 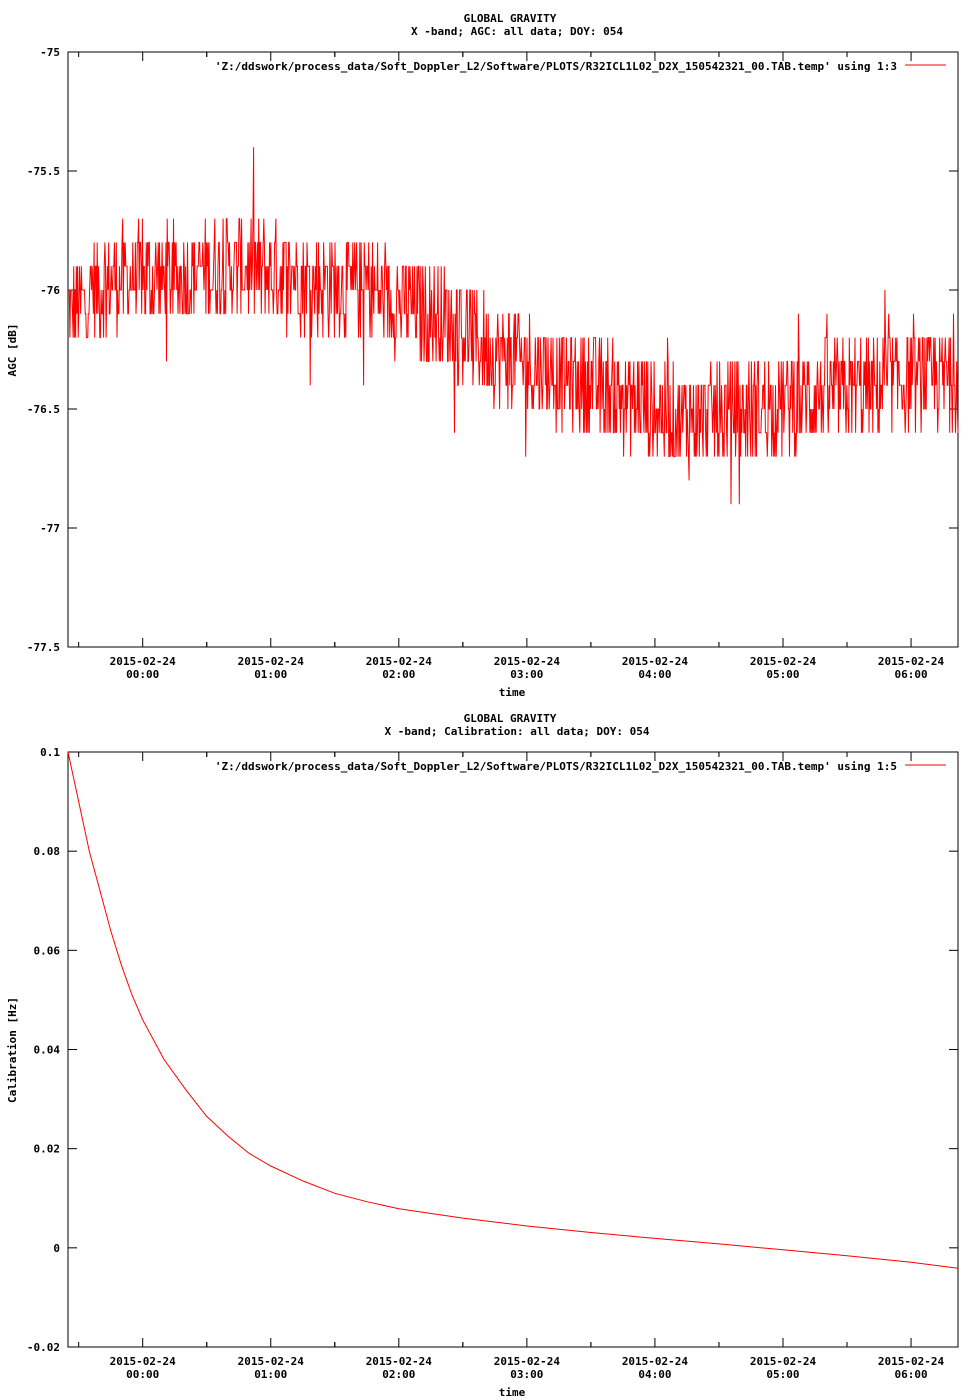 What do you see at coordinates (50, 52) in the screenshot?
I see `y-tick-label: -75` at bounding box center [50, 52].